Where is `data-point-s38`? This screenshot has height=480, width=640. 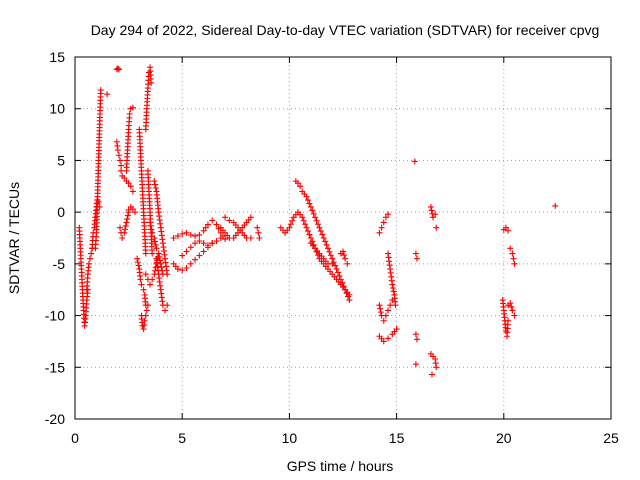
data-point-s38 is located at coordinates (415, 364).